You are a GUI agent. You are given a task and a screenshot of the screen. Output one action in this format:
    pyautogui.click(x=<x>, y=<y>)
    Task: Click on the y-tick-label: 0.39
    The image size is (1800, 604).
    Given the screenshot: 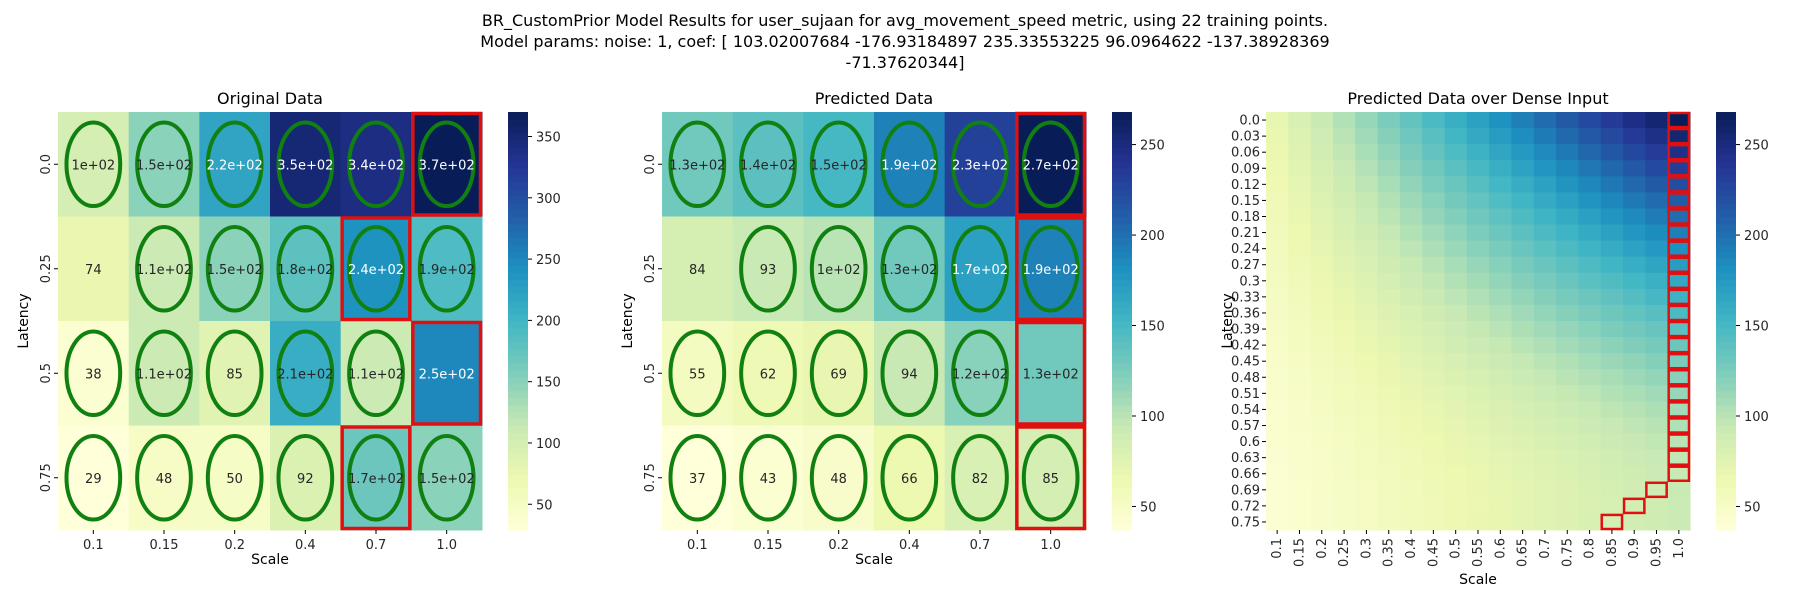 What is the action you would take?
    pyautogui.click(x=1245, y=330)
    